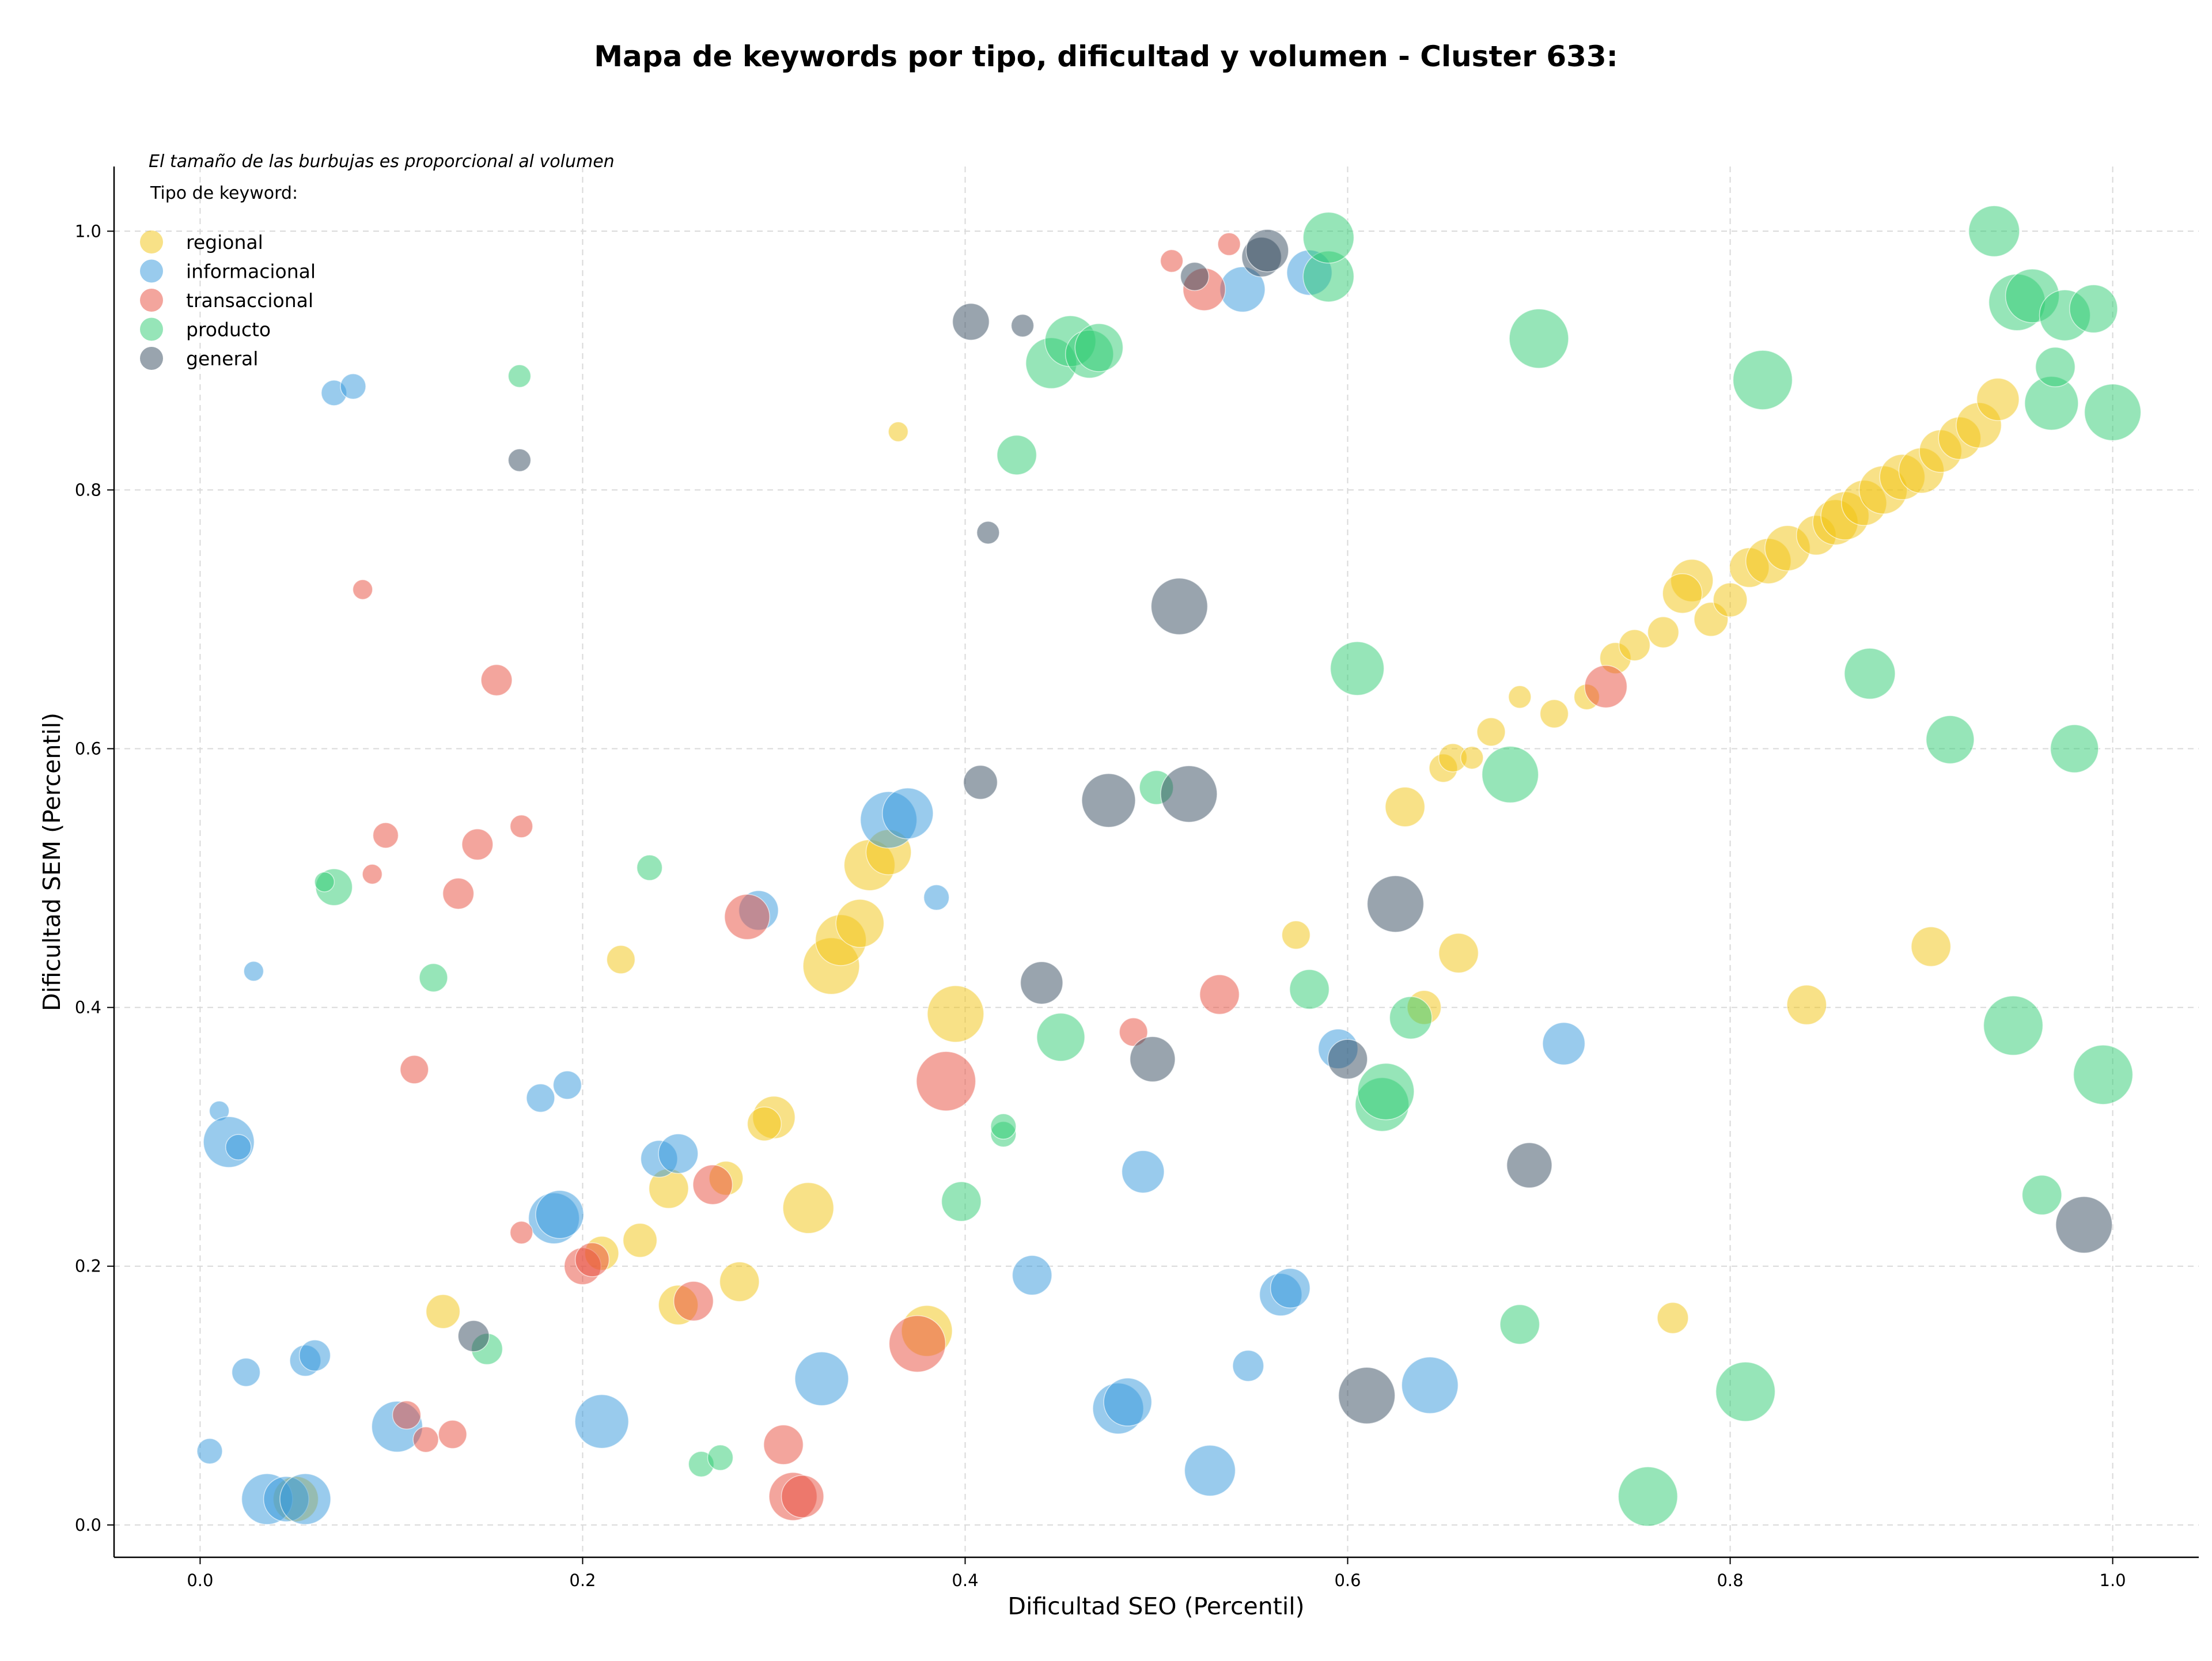 The height and width of the screenshot is (1661, 2212). I want to click on x-tick-label: 1.0, so click(2113, 1580).